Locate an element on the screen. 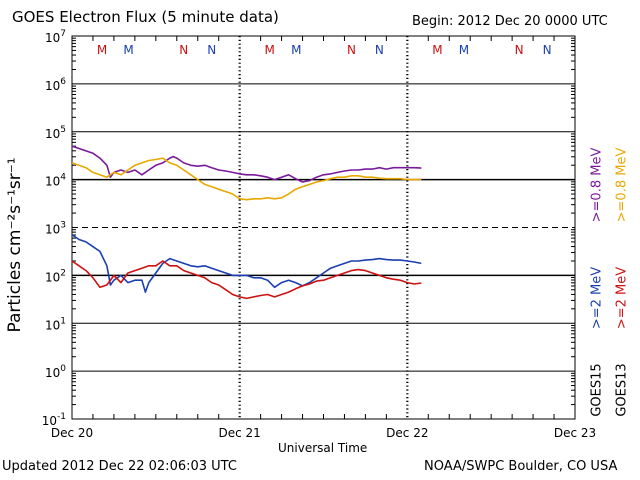 Image resolution: width=640 pixels, height=480 pixels. y-tick-label: 10⁴ is located at coordinates (55, 181).